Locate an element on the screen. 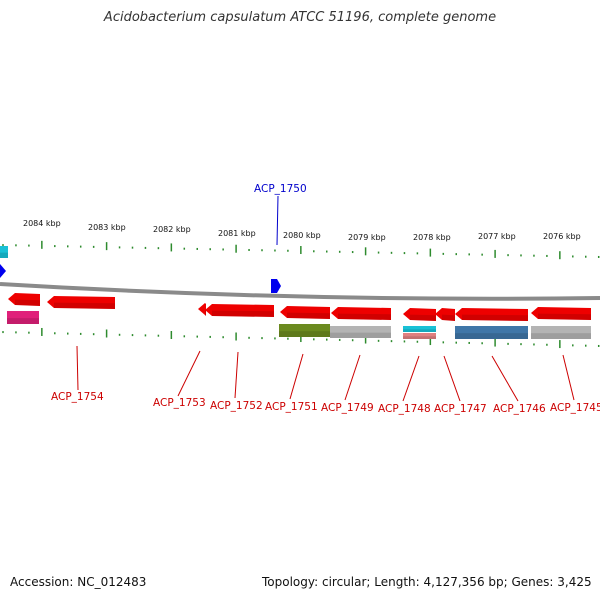 The width and height of the screenshot is (600, 600). gene-label-ACP_1754: ACP_1754 is located at coordinates (77, 397).